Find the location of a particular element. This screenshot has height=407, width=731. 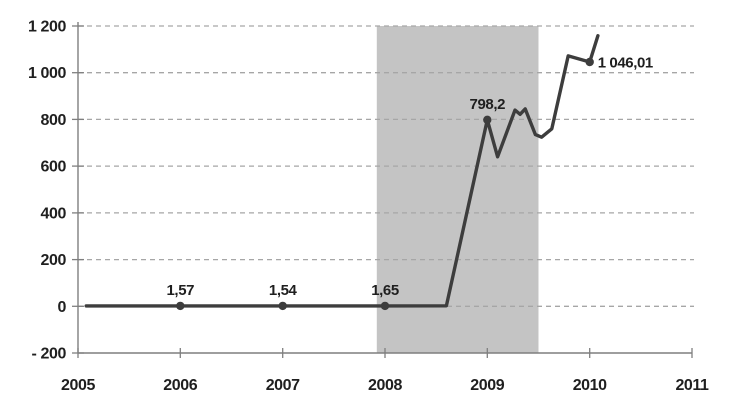

x-tick-label-2008: 2008 is located at coordinates (385, 385).